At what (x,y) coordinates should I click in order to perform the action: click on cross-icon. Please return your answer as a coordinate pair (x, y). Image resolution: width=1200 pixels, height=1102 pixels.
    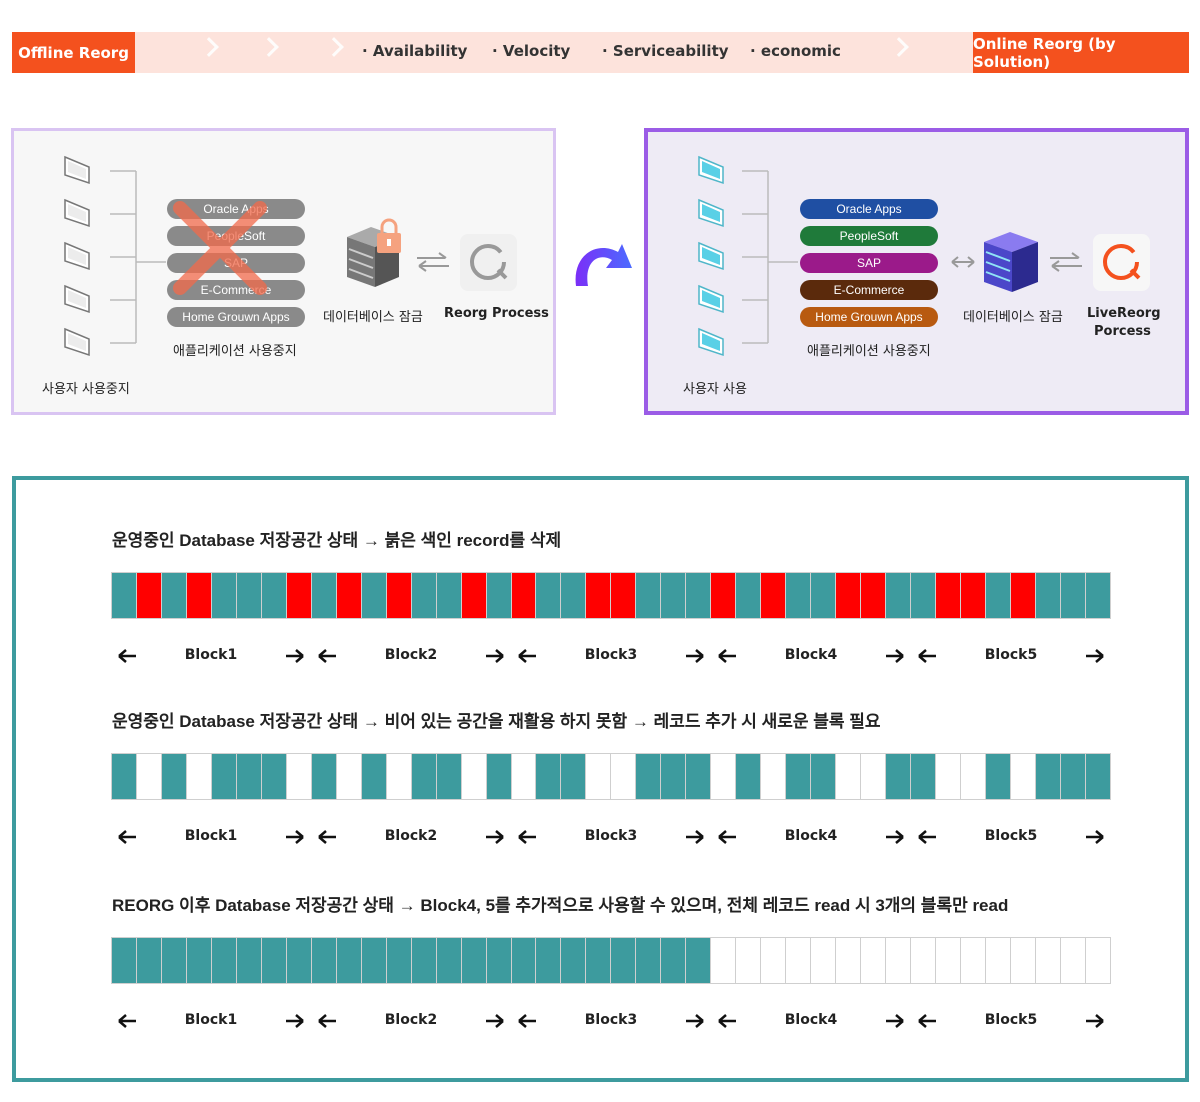
    Looking at the image, I should click on (220, 248).